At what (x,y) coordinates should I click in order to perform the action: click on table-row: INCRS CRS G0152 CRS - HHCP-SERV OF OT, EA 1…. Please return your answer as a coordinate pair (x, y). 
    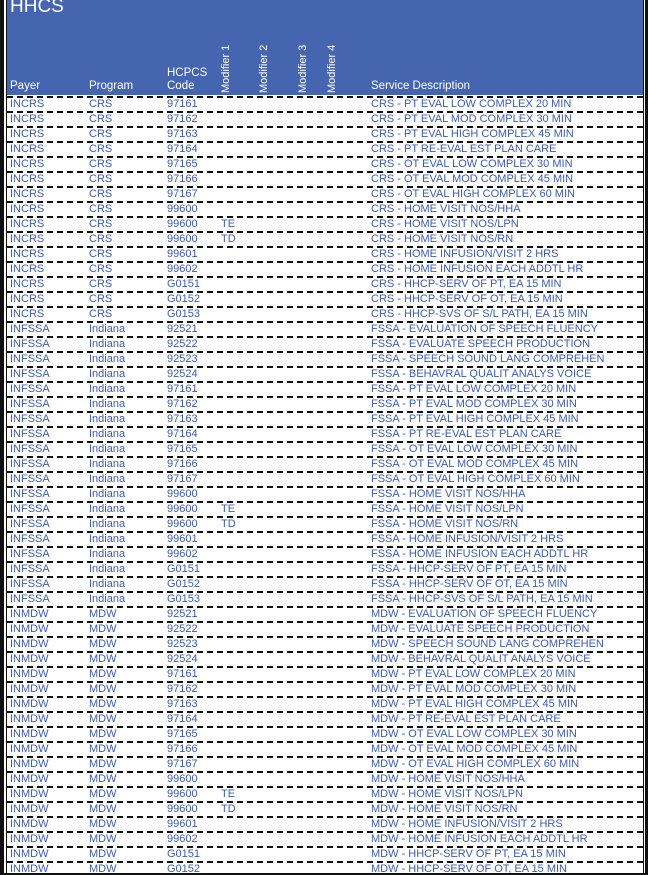
    Looking at the image, I should click on (325, 298).